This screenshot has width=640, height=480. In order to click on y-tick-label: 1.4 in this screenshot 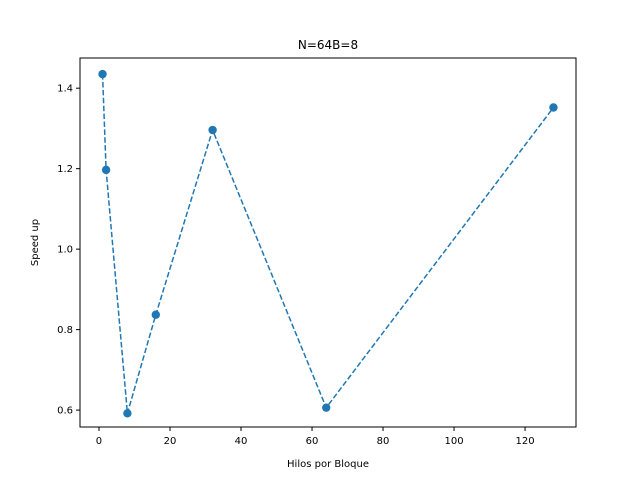, I will do `click(65, 89)`.